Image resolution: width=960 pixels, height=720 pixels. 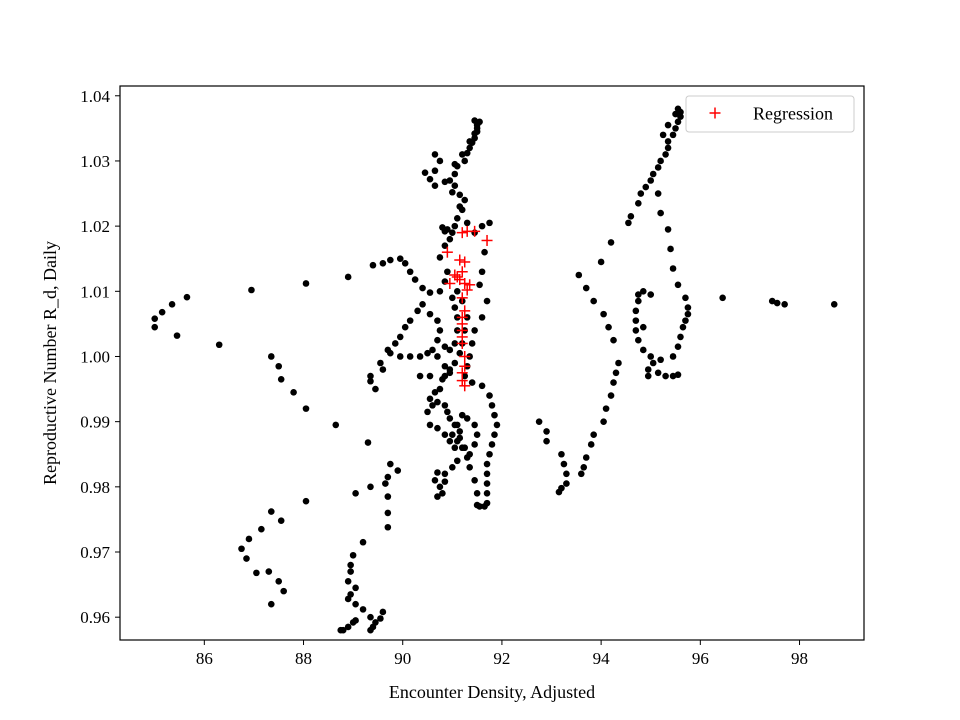 What do you see at coordinates (793, 114) in the screenshot?
I see `legend-regression-label: Regression` at bounding box center [793, 114].